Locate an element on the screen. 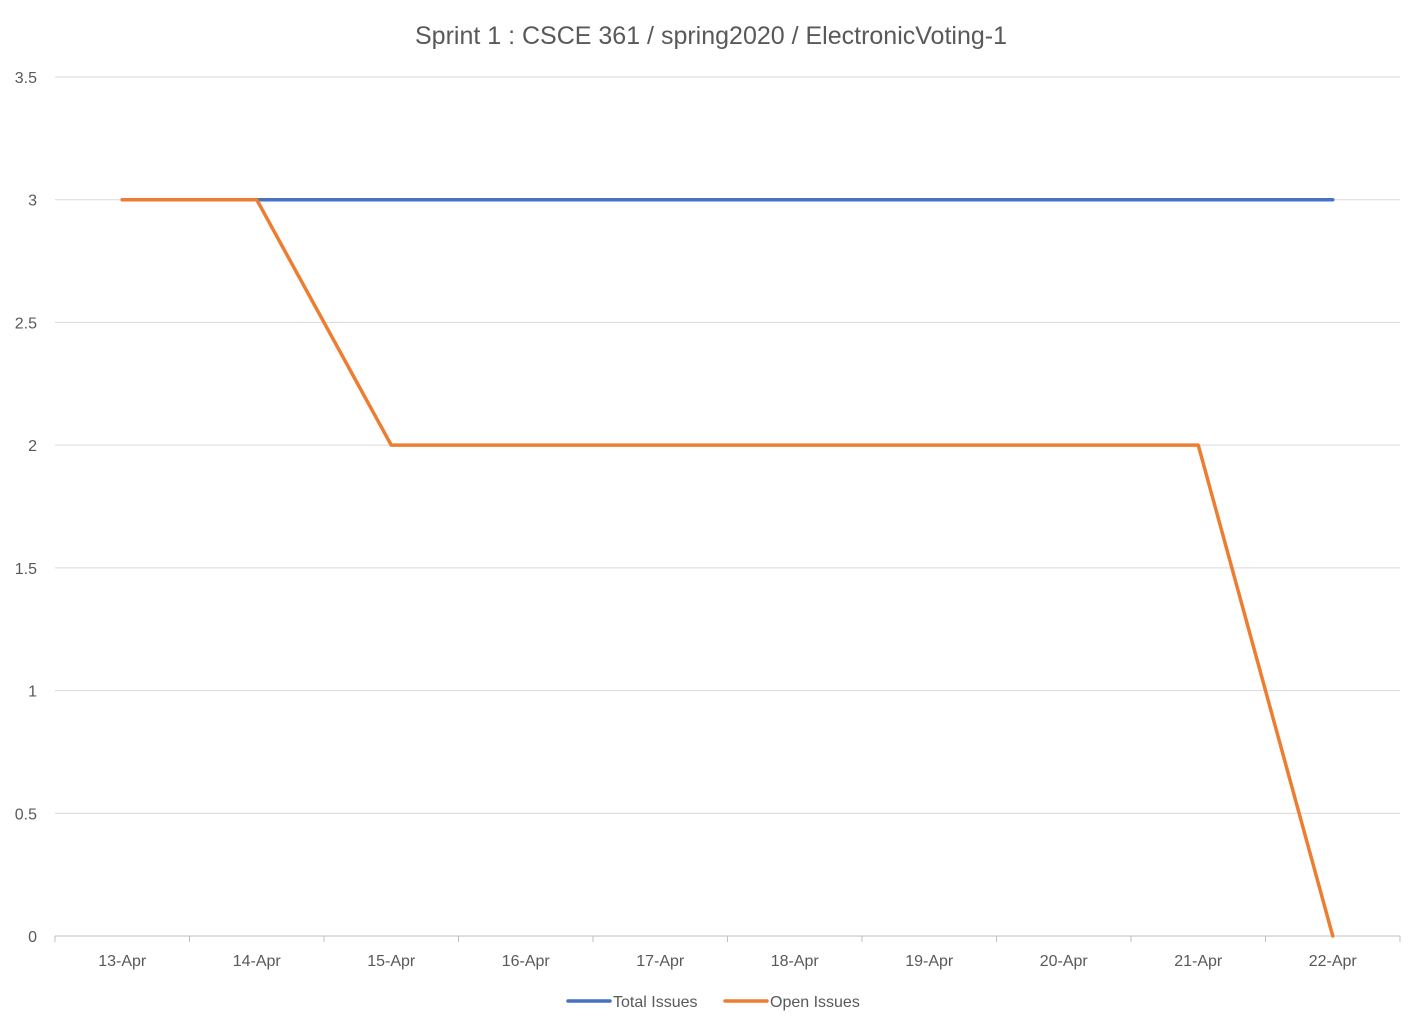 Image resolution: width=1425 pixels, height=1031 pixels. x-tick-label: 14-Apr is located at coordinates (257, 961).